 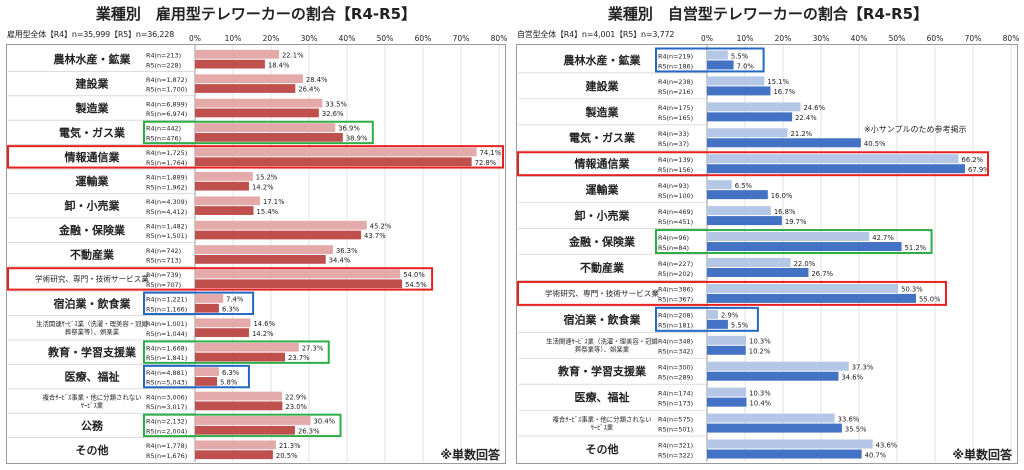 What do you see at coordinates (675, 445) in the screenshot?
I see `r4-sample-label: R4(n=321)` at bounding box center [675, 445].